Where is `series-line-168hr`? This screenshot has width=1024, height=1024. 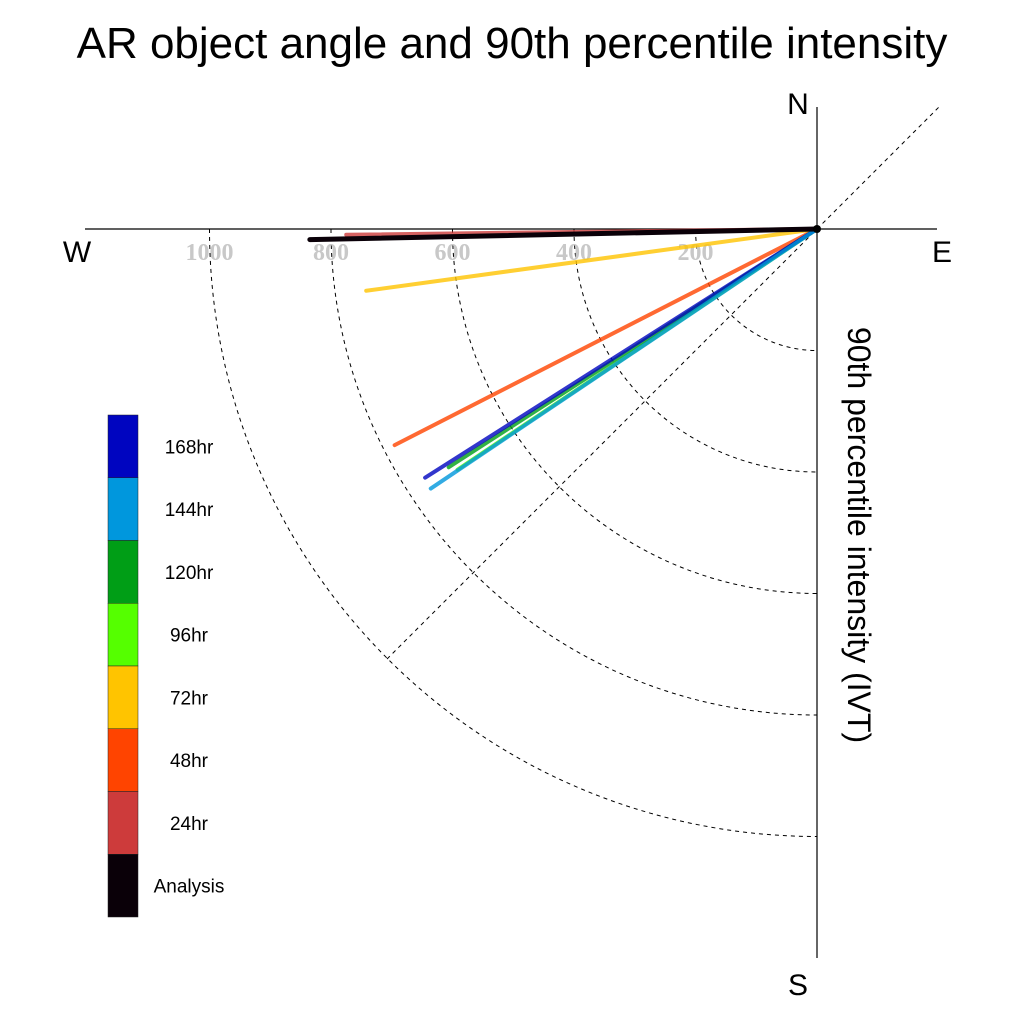
series-line-168hr is located at coordinates (621, 353).